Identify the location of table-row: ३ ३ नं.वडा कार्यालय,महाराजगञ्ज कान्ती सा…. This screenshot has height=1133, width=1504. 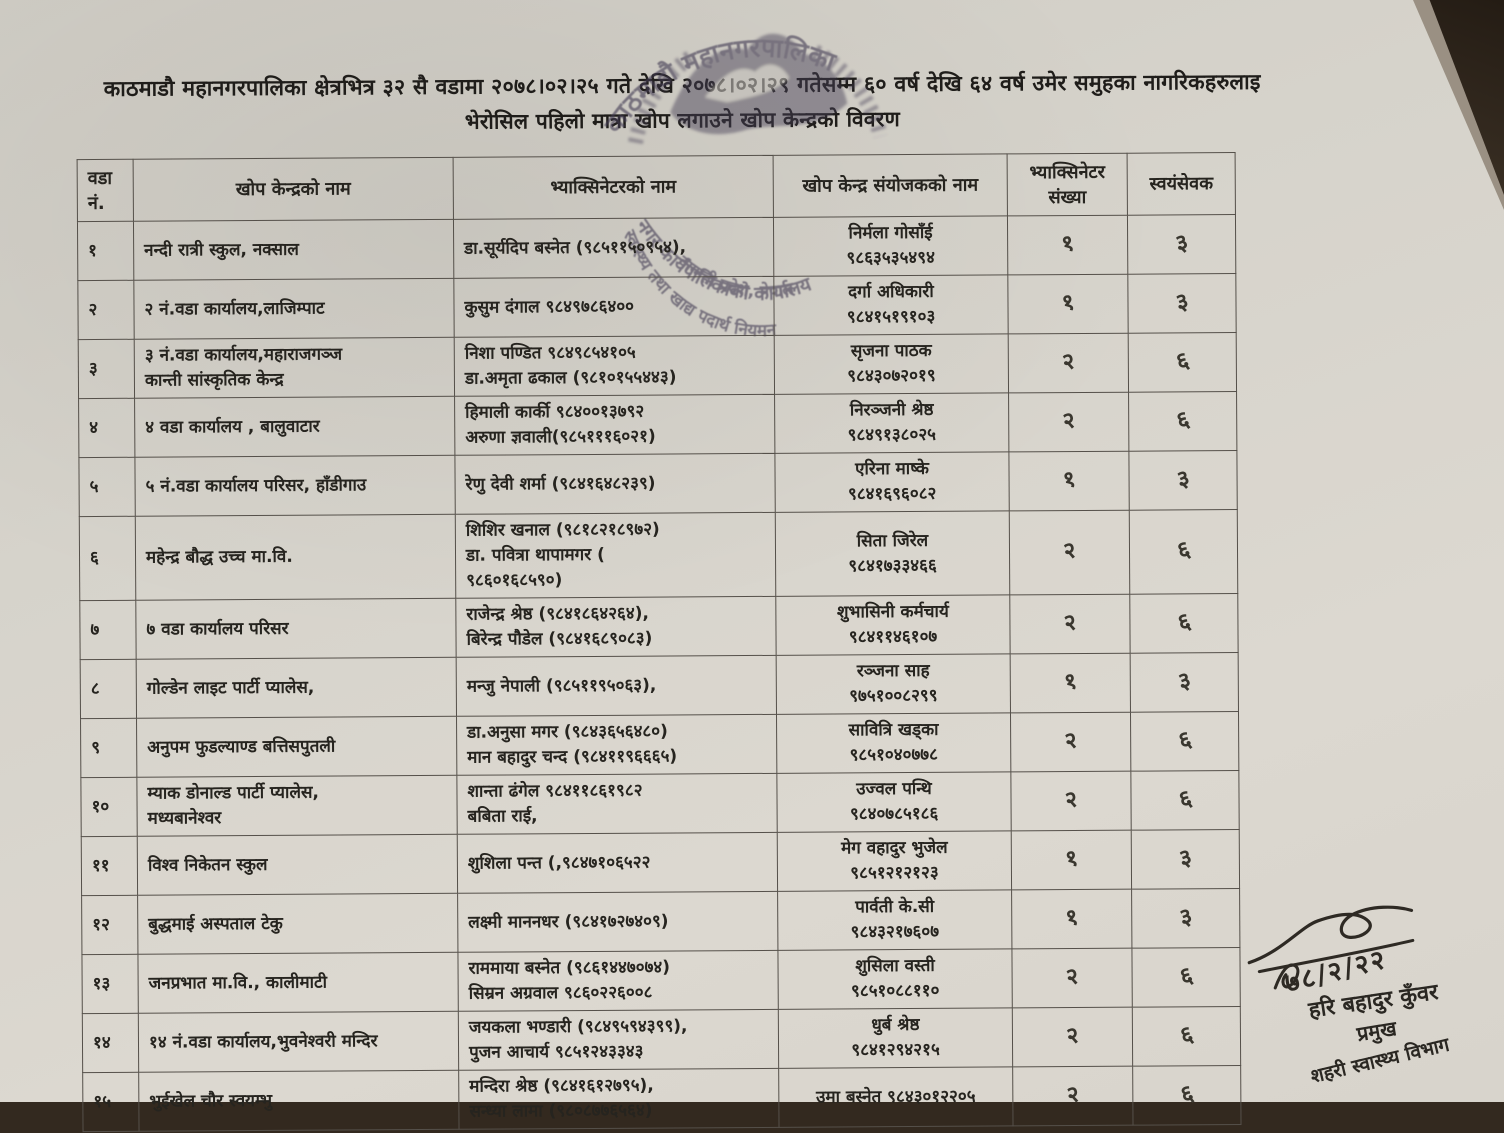
(657, 365).